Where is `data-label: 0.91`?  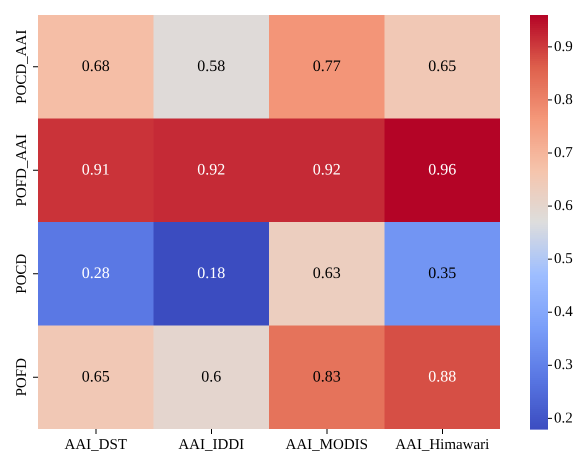
data-label: 0.91 is located at coordinates (96, 169).